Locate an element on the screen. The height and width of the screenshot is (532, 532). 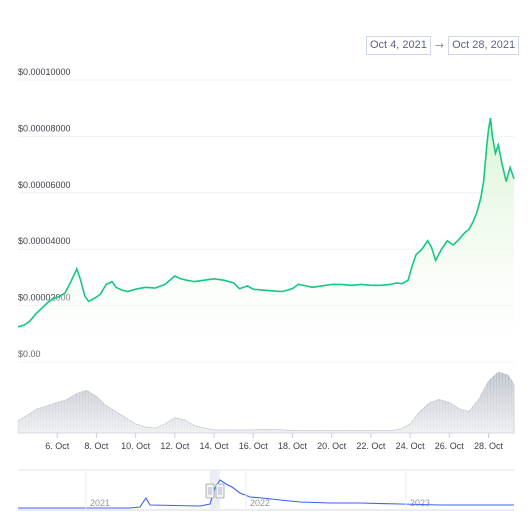
y-tick-label: $0.00002000 is located at coordinates (44, 298).